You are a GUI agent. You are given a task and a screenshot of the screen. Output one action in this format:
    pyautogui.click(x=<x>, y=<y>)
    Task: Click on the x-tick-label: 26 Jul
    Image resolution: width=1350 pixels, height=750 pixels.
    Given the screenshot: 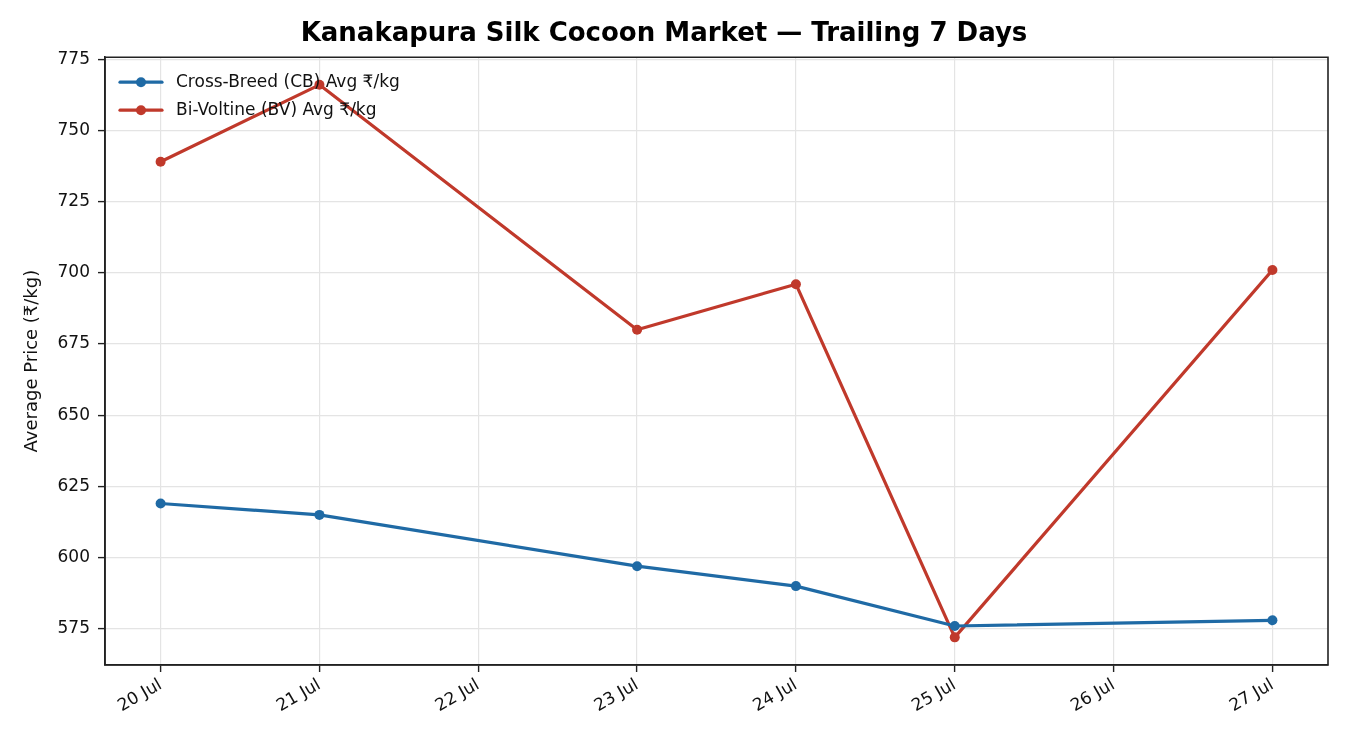 What is the action you would take?
    pyautogui.click(x=1092, y=694)
    